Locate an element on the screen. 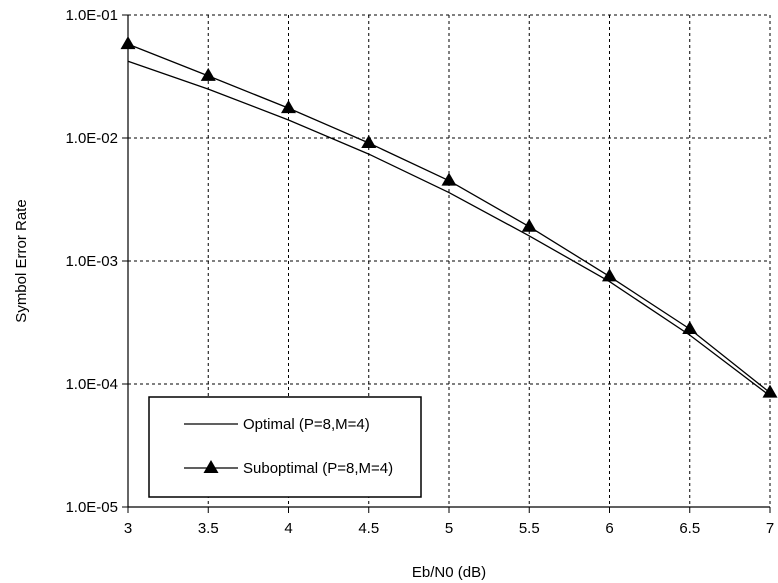 This screenshot has width=778, height=583. legend-box is located at coordinates (285, 447).